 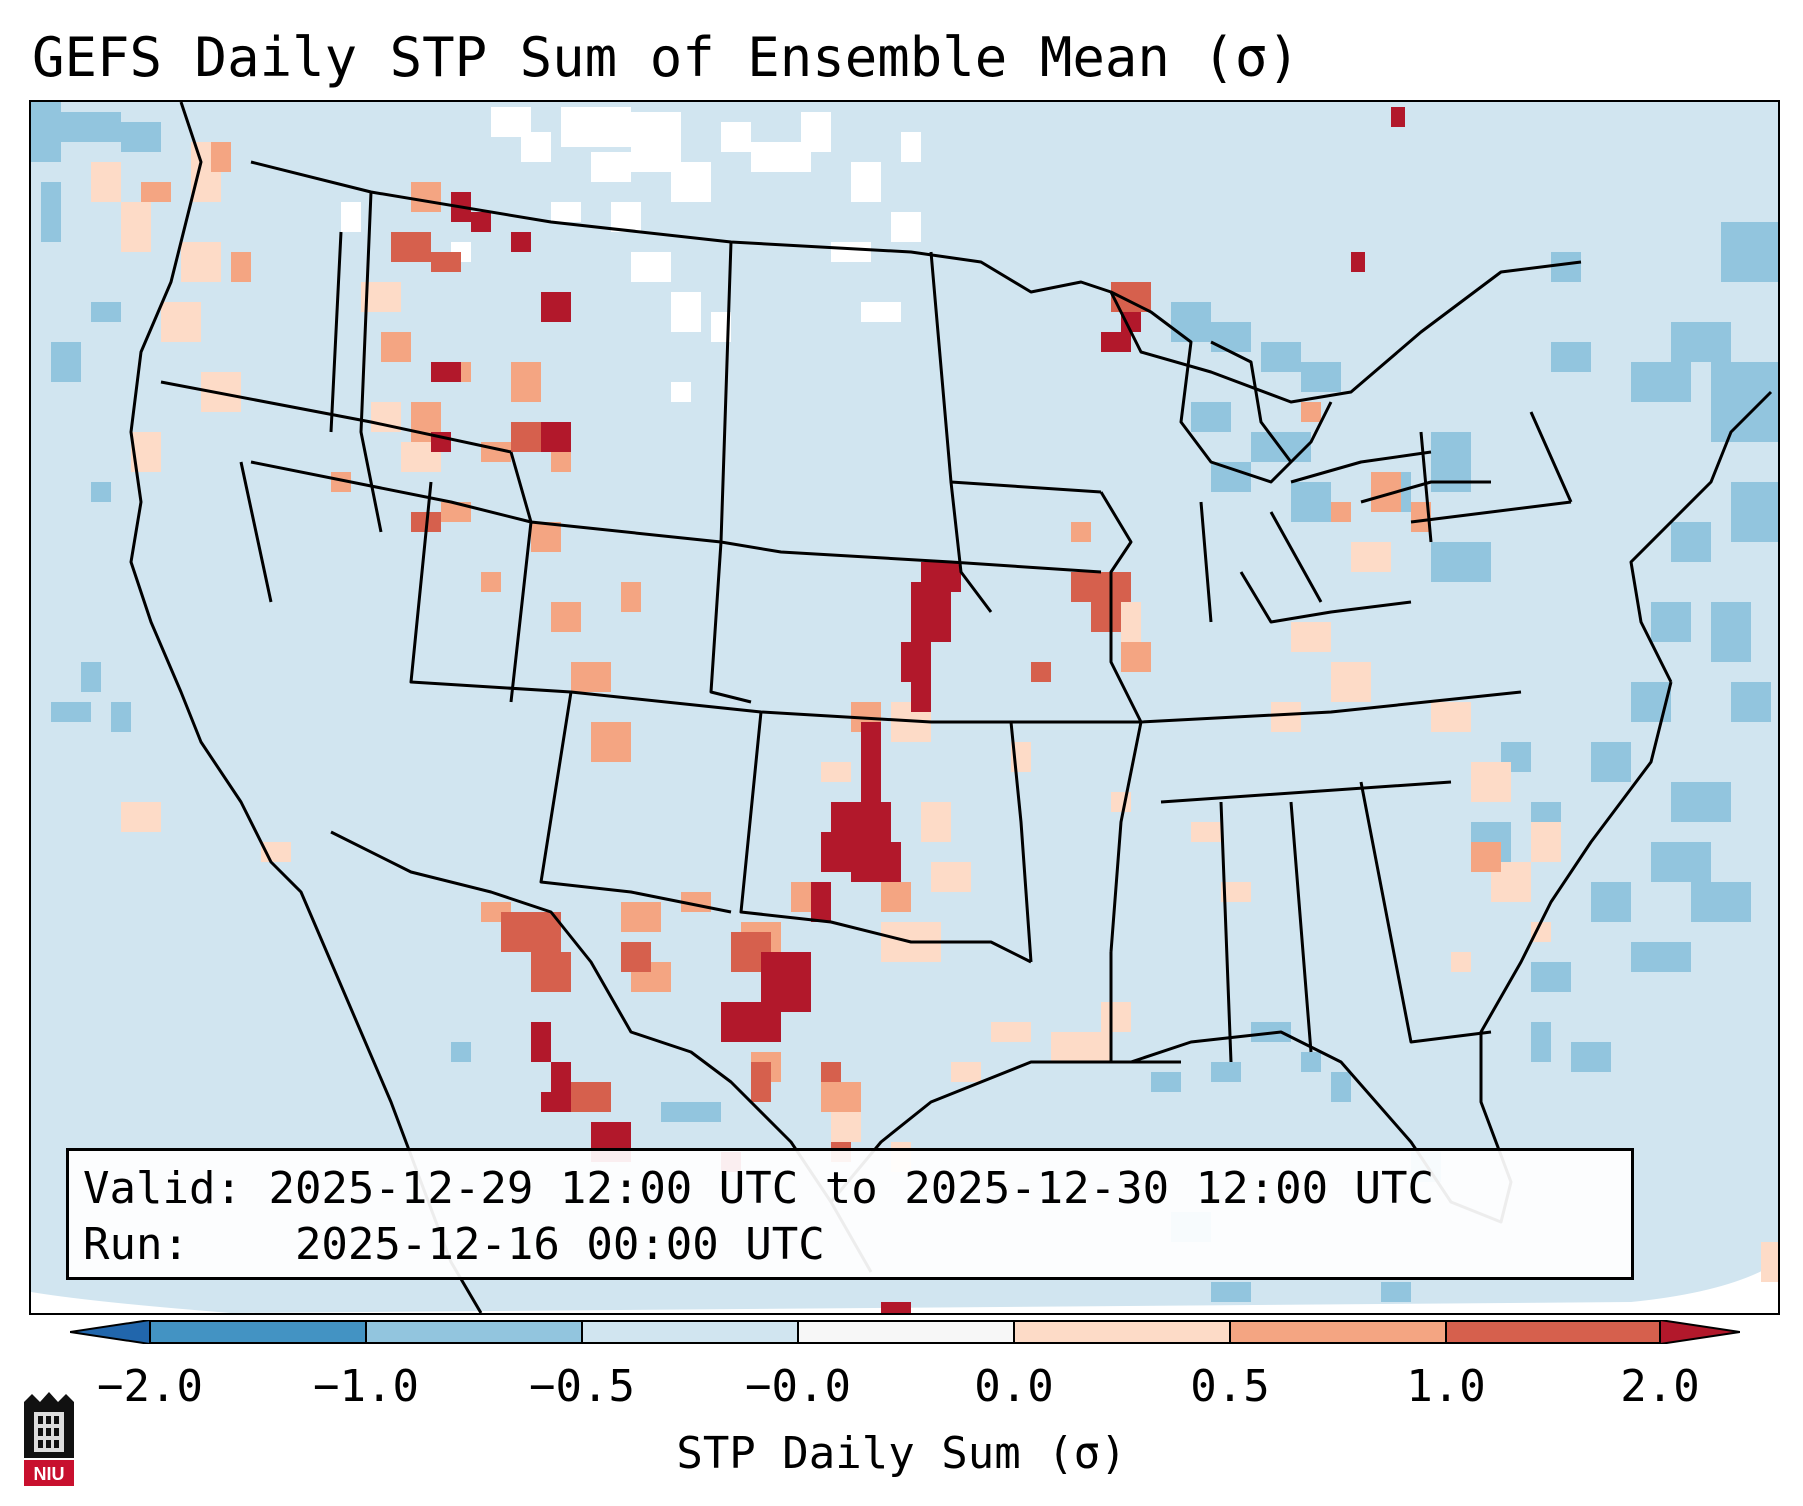 What do you see at coordinates (49, 1439) in the screenshot?
I see `niu-logo: NIU` at bounding box center [49, 1439].